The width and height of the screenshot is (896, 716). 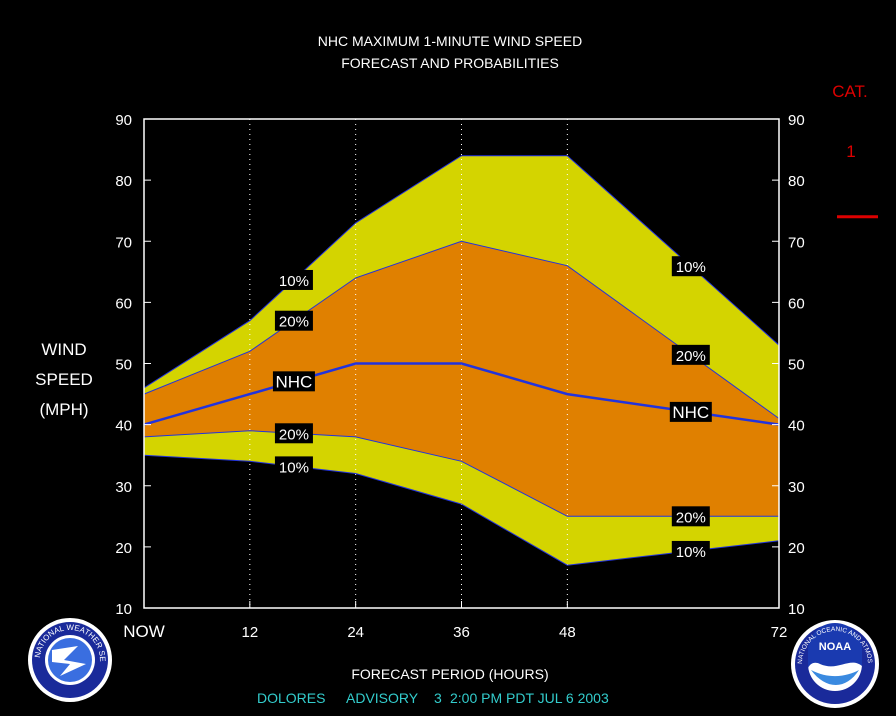 I want to click on y-tick-label-left: 90, so click(x=123, y=120).